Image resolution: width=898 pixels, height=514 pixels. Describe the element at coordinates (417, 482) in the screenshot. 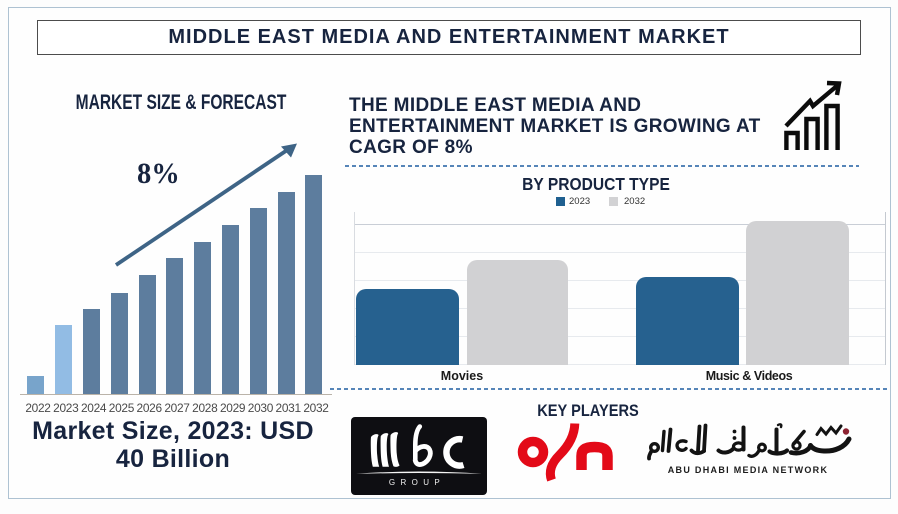

I see `svg-text: GROUP` at that location.